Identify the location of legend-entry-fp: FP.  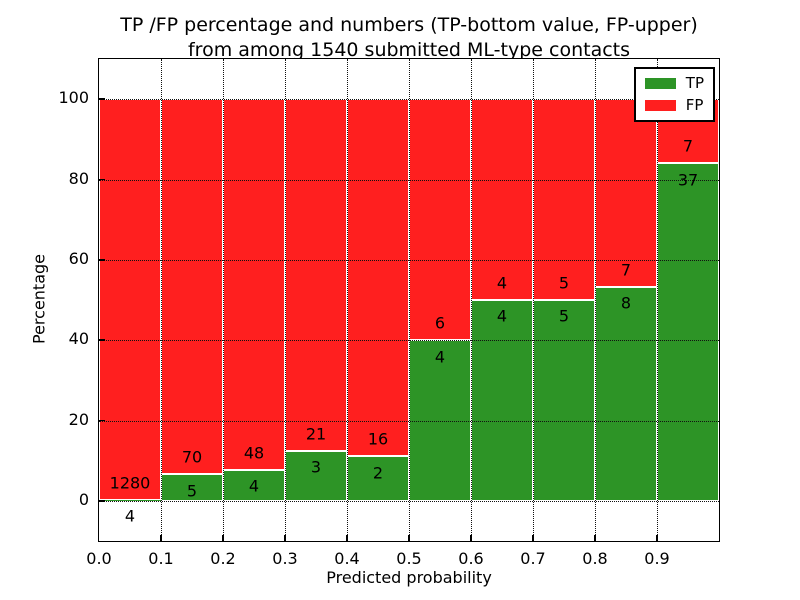
(674, 105).